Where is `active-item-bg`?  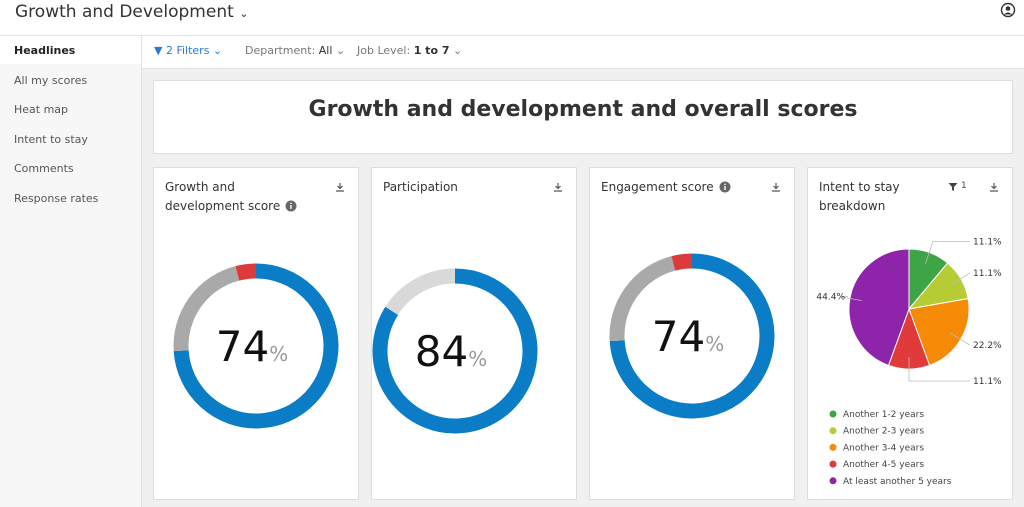 active-item-bg is located at coordinates (70, 50).